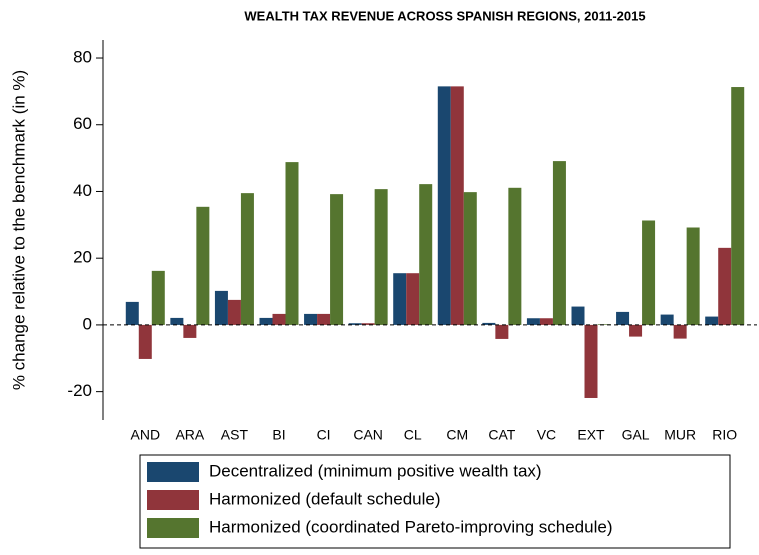 The width and height of the screenshot is (759, 555). I want to click on y-tick-label: 20, so click(82, 257).